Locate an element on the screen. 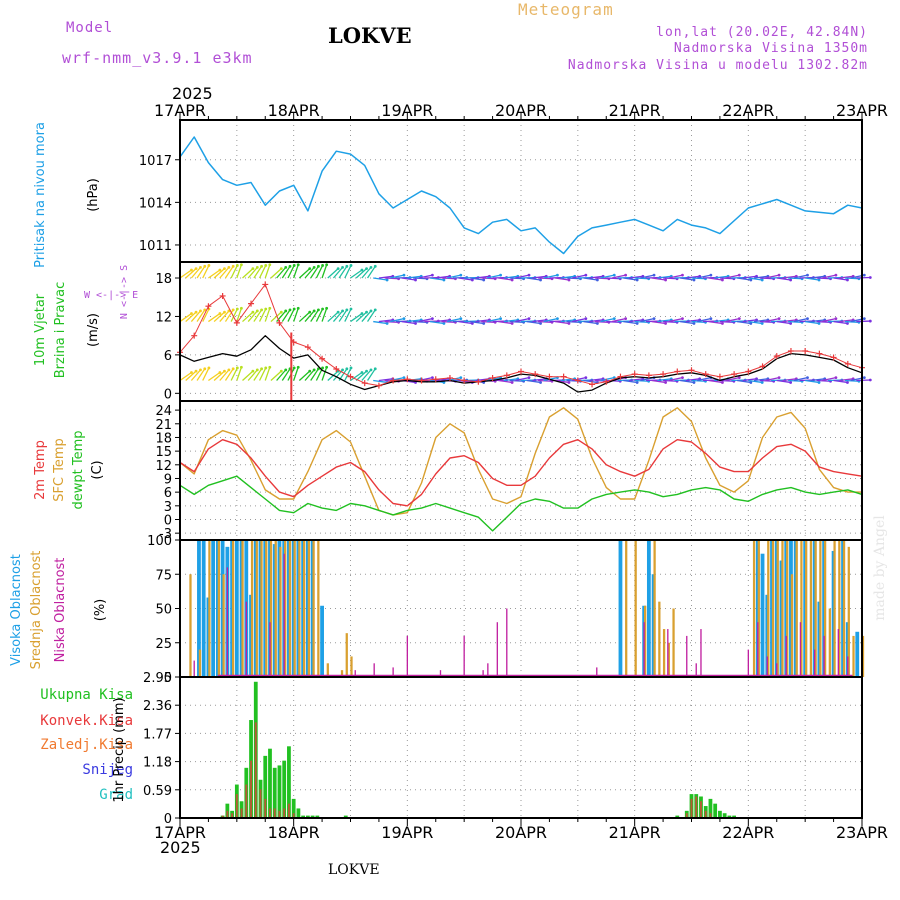  altitude-text: Nadmorska Visina 1350m is located at coordinates (770, 48).